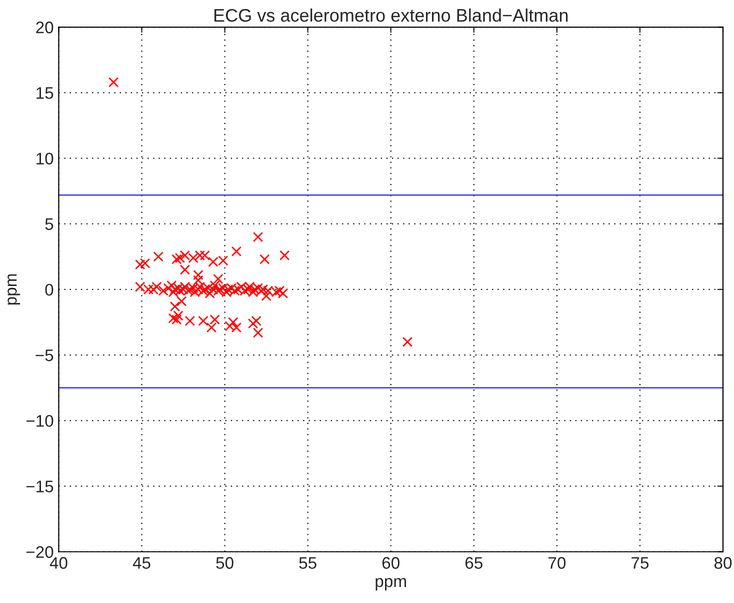 This screenshot has width=734, height=603. What do you see at coordinates (391, 563) in the screenshot?
I see `x-tick-label: 60` at bounding box center [391, 563].